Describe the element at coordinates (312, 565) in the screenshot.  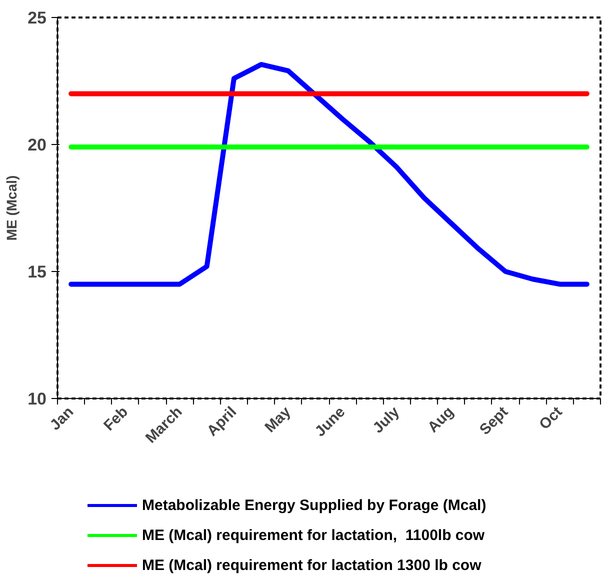
I see `legend-label: ME (Mcal) requirement for lactation 1300 lb cow` at that location.